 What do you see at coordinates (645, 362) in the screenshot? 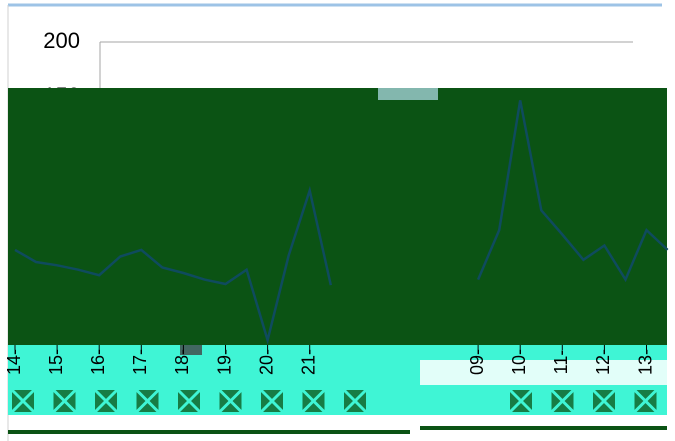
I see `x-tick-label: 13-` at bounding box center [645, 362].